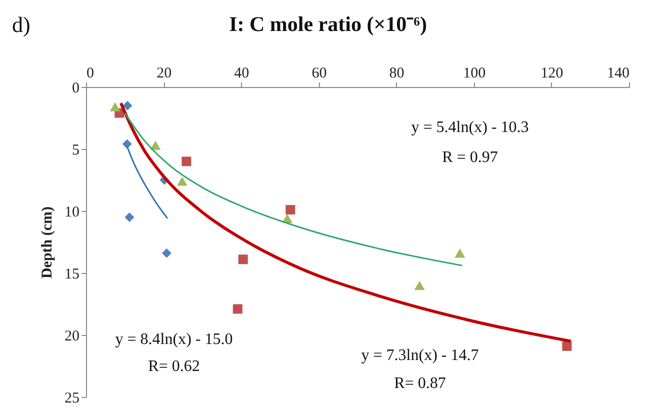 The image size is (647, 409). Describe the element at coordinates (242, 74) in the screenshot. I see `x-tick-label: 40` at that location.